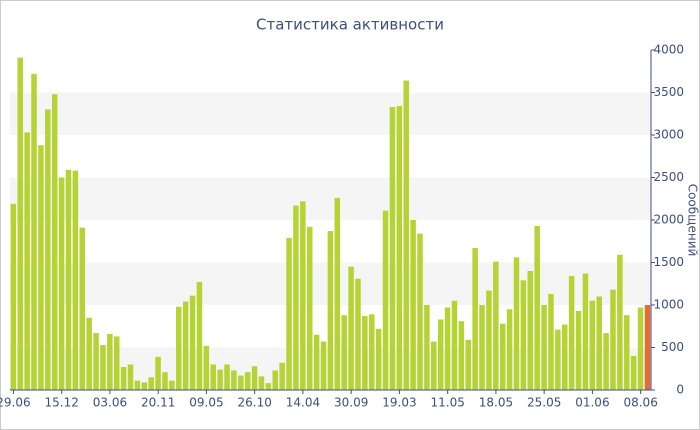  Describe the element at coordinates (668, 220) in the screenshot. I see `y-tick-label: 2000` at that location.